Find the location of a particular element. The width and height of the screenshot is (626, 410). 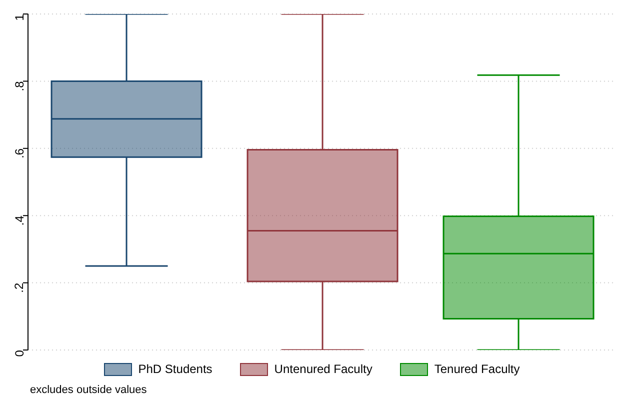

legend-label: Tenured Faculty is located at coordinates (477, 369).